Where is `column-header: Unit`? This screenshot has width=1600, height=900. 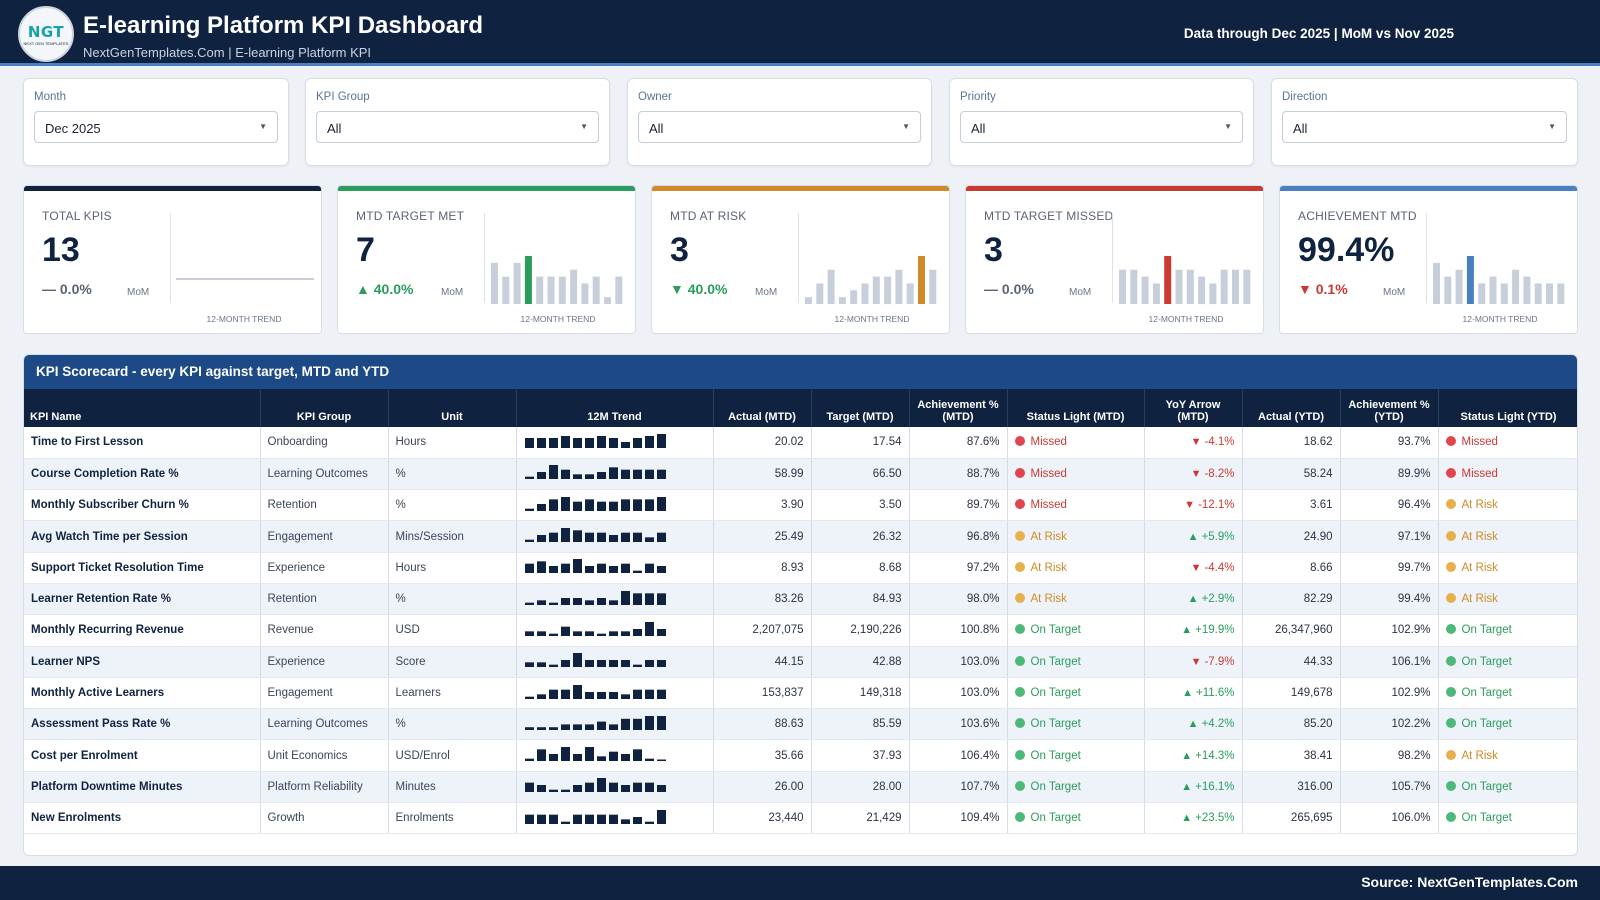
column-header: Unit is located at coordinates (452, 408).